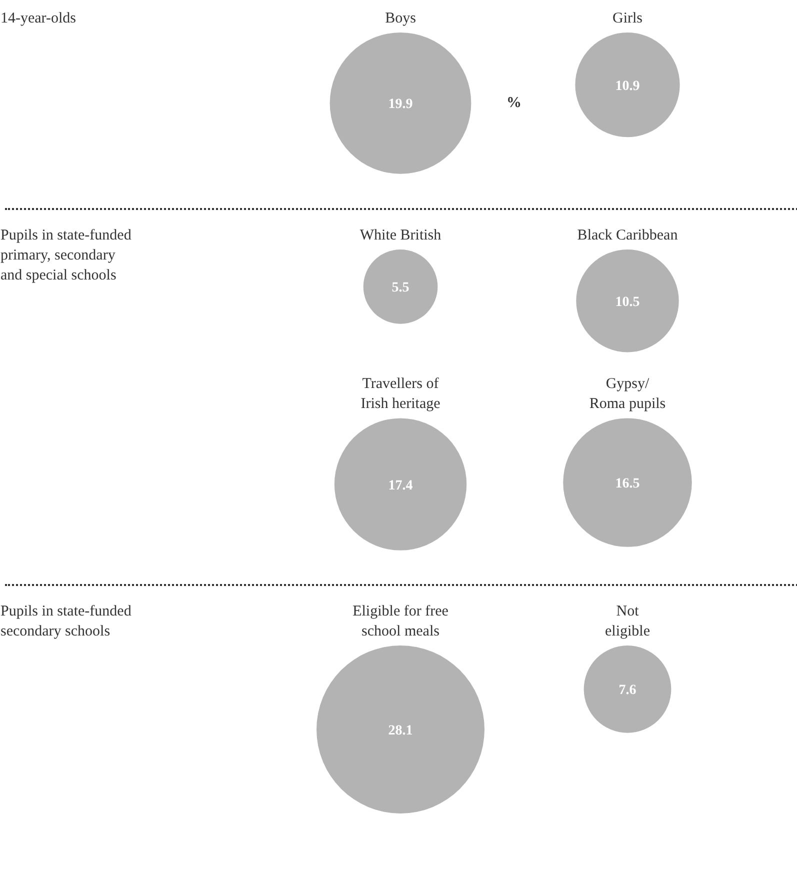 This screenshot has height=890, width=797. I want to click on category-label: Travellers of Irish heritage, so click(400, 394).